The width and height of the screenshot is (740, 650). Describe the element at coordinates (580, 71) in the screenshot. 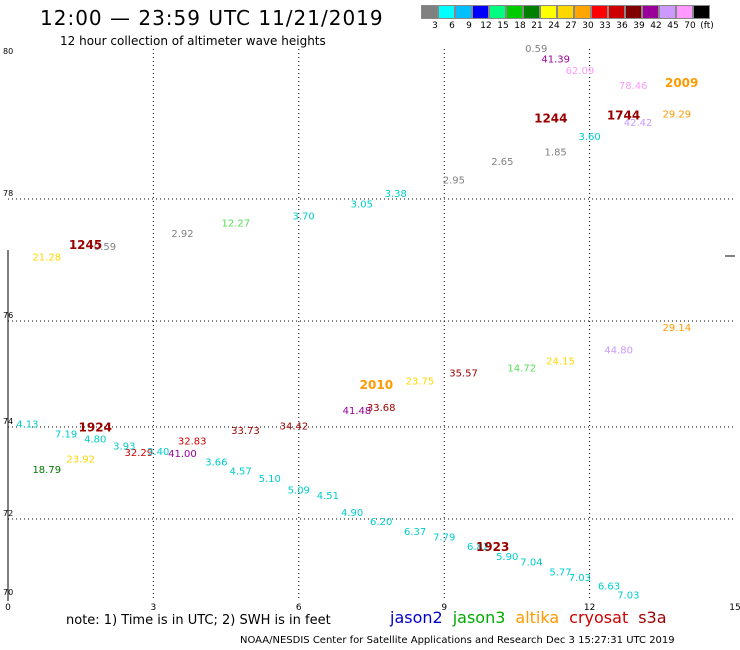

I see `wave-height-point: 62.09` at that location.